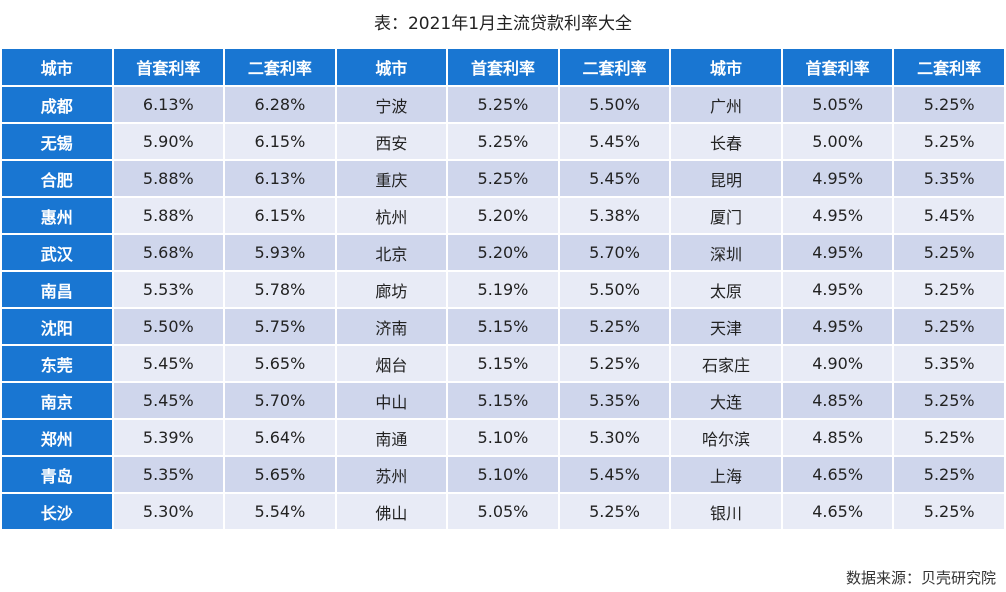  I want to click on cell-first-rate: 6.13%, so click(168, 104).